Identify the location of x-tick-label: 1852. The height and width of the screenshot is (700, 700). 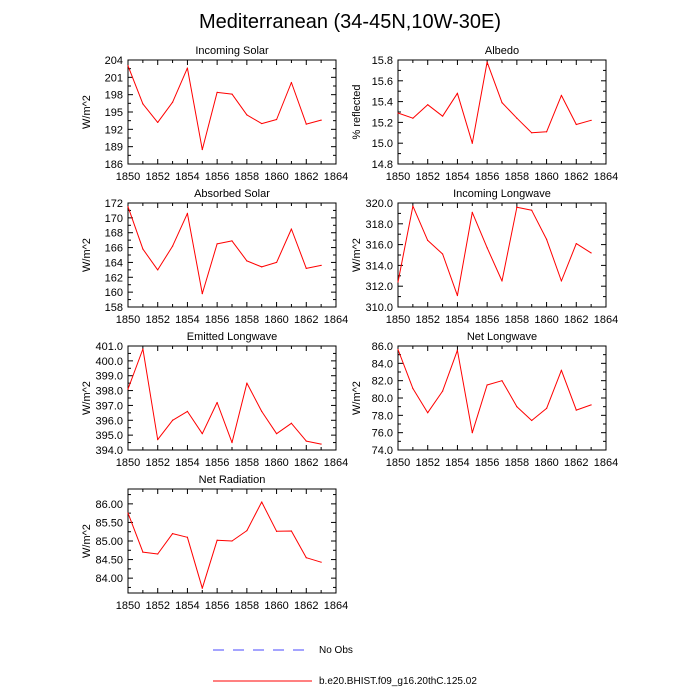
(427, 463).